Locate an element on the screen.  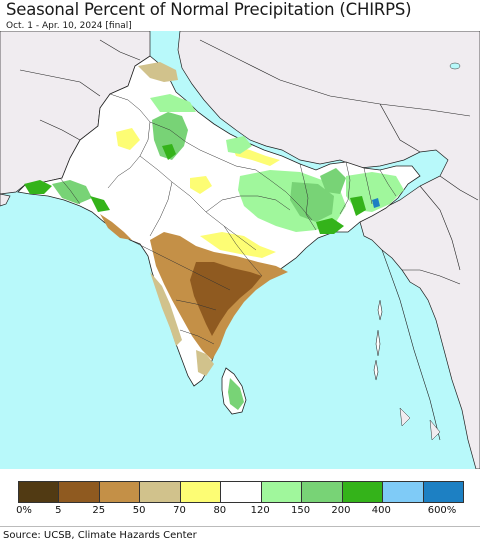
deficit-yellow-west is located at coordinates (166, 309).